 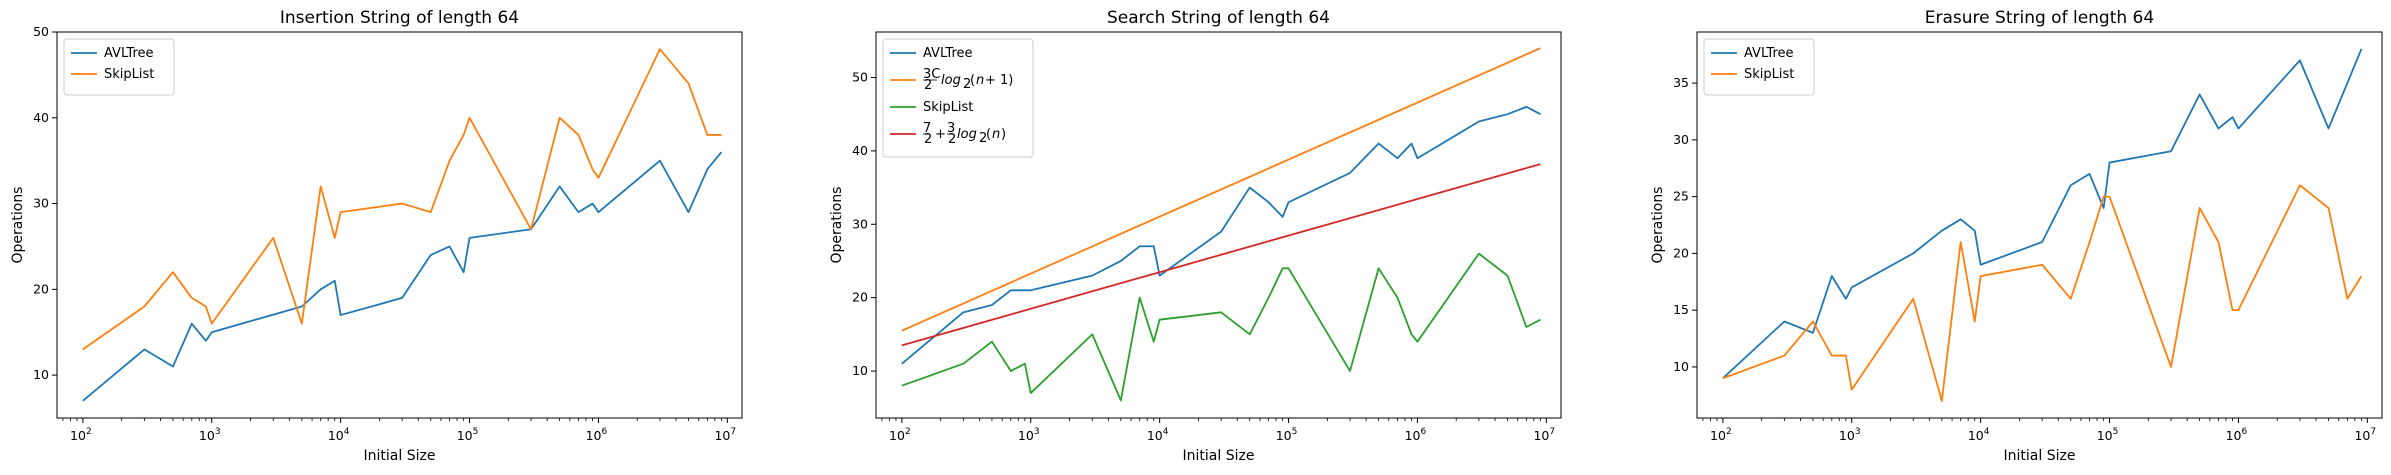 What do you see at coordinates (1681, 82) in the screenshot?
I see `y-tick-label: 35` at bounding box center [1681, 82].